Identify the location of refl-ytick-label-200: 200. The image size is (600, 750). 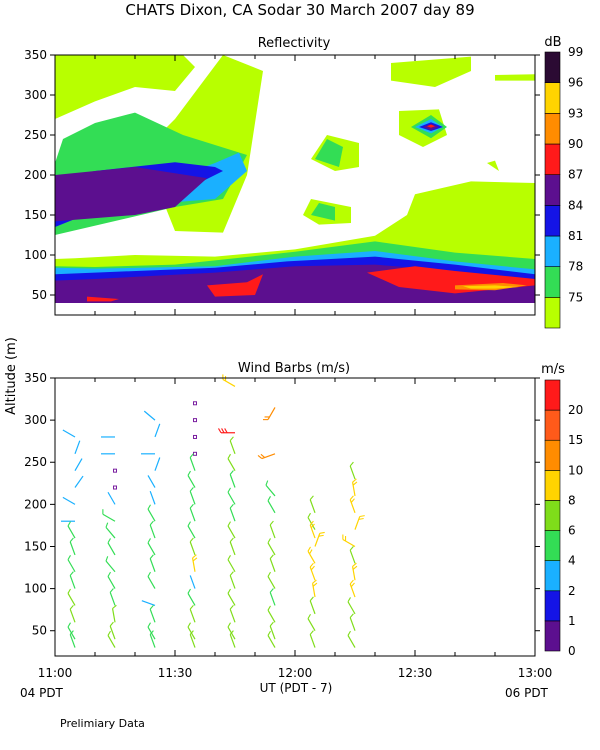
(35, 175).